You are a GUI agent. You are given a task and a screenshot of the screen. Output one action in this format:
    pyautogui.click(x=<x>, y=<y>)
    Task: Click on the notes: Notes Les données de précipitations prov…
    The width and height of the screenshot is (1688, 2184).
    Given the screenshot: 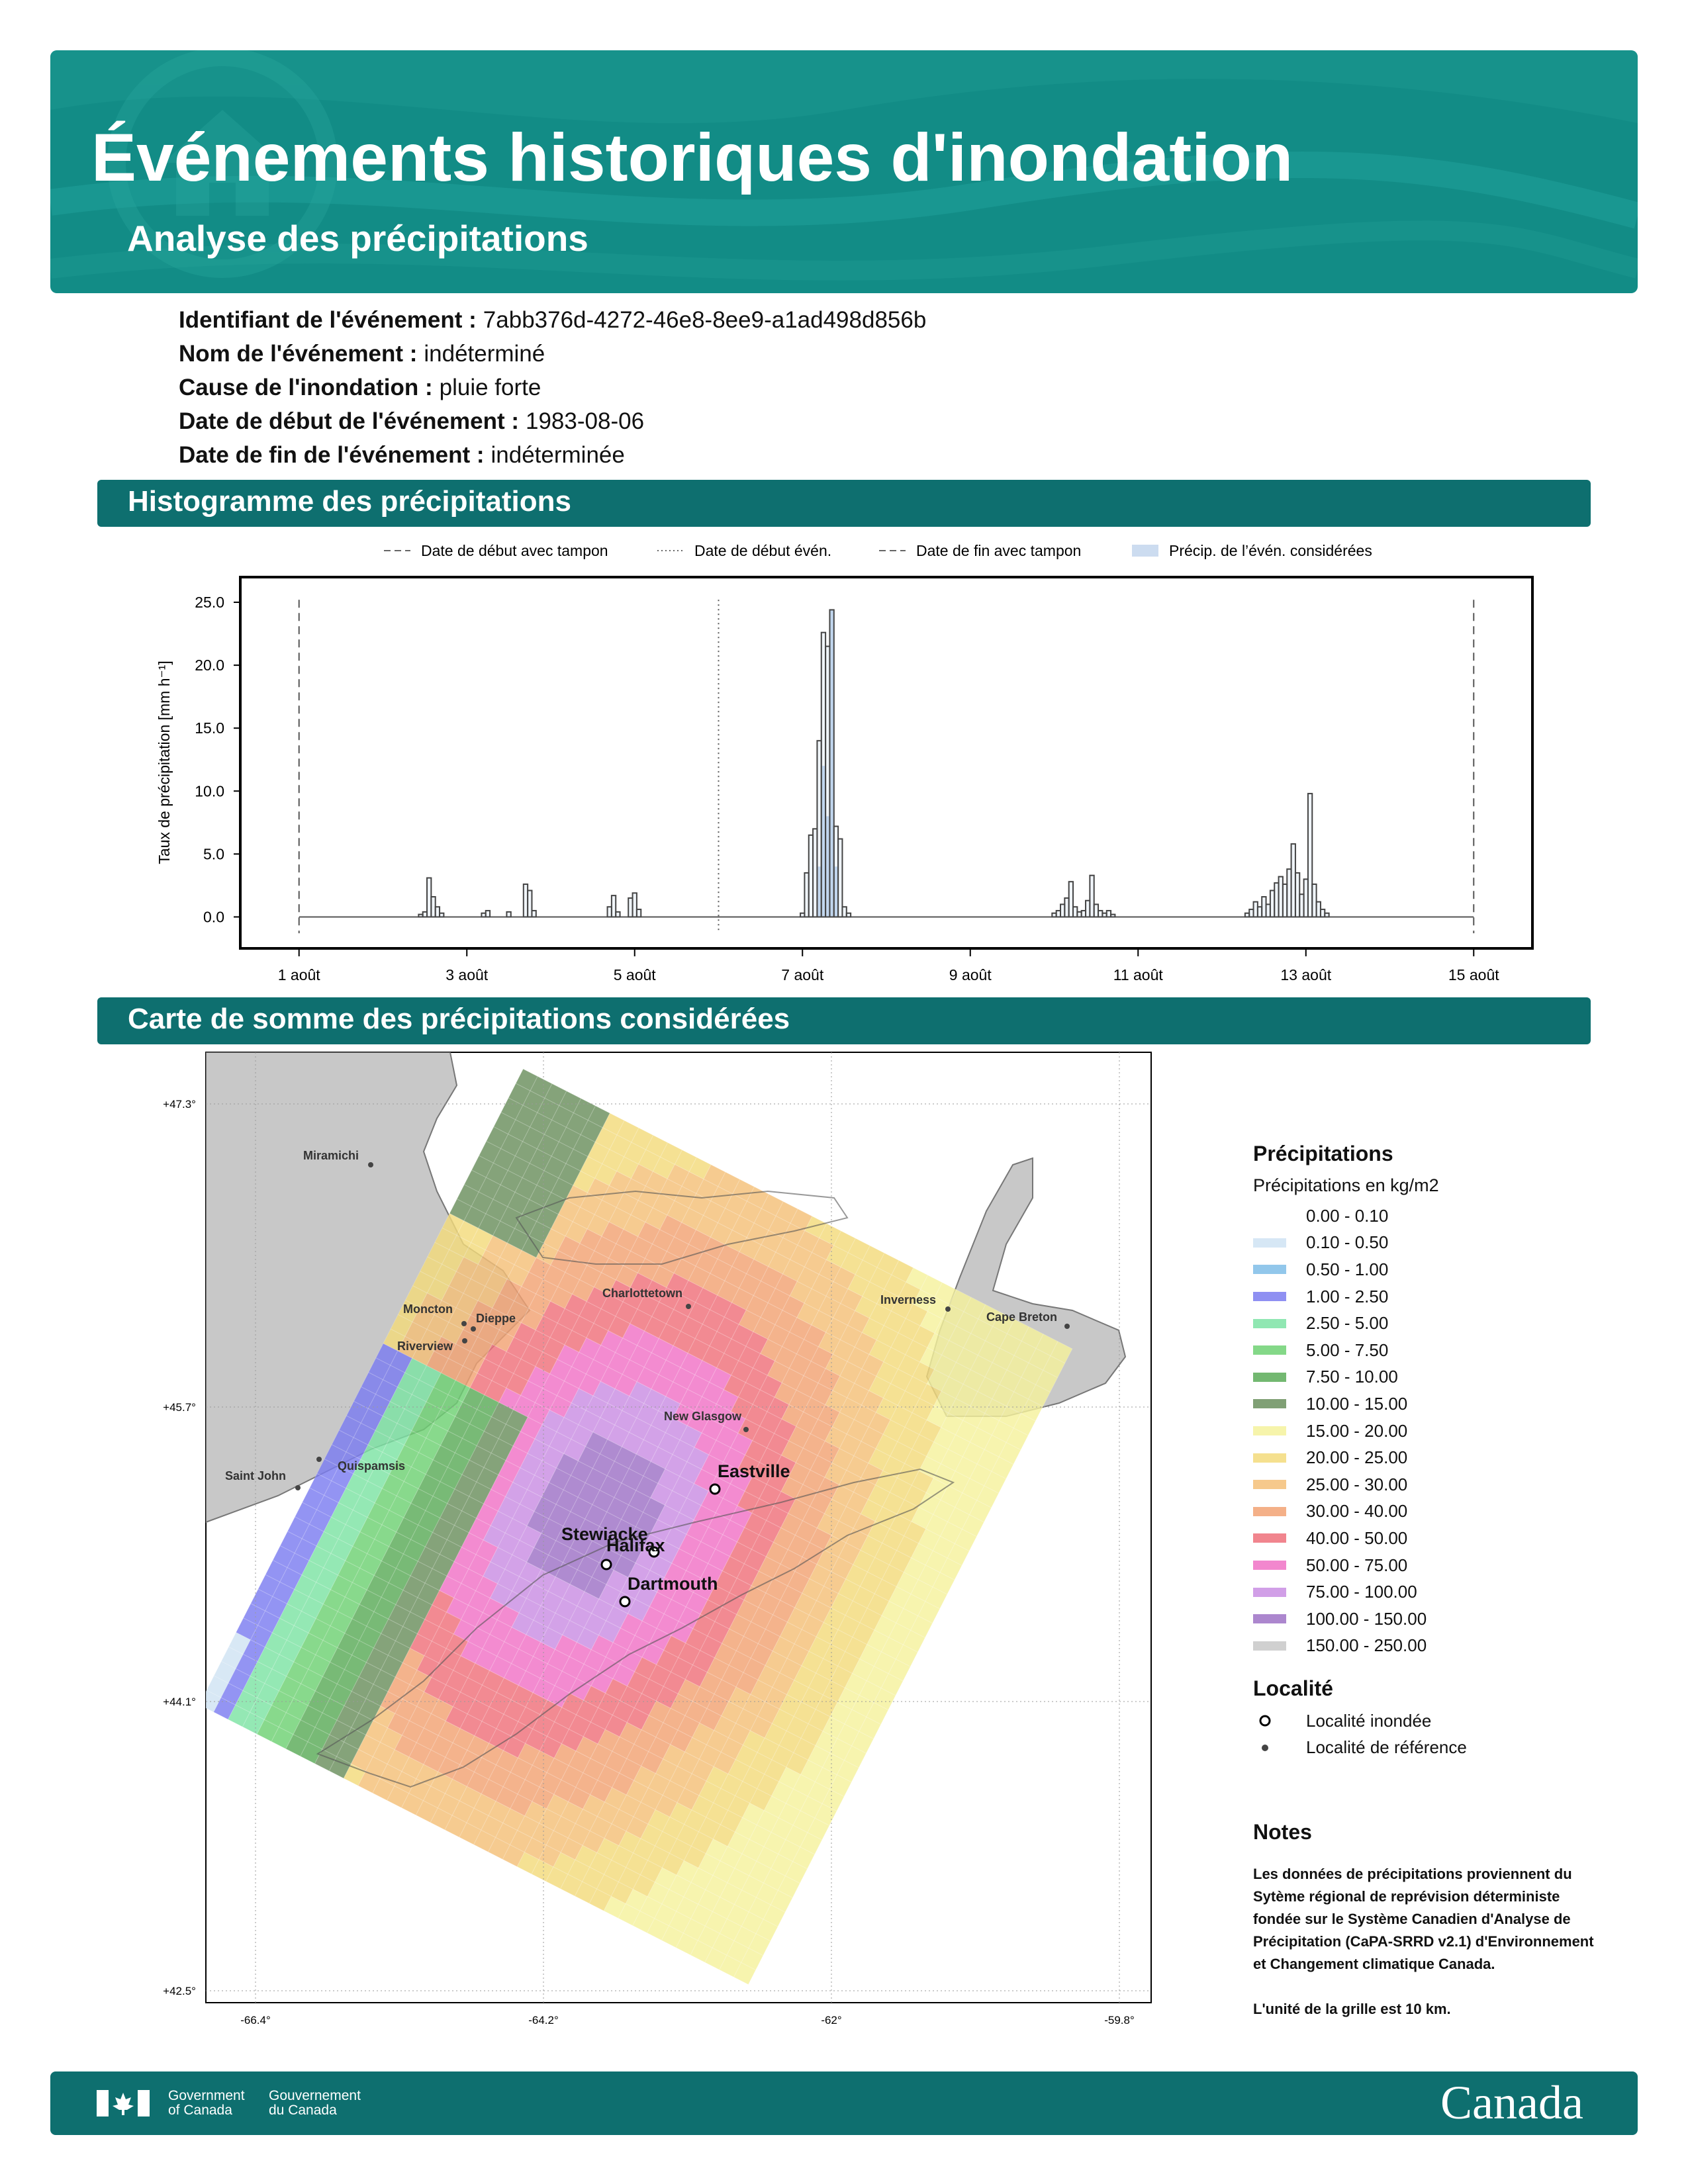 What is the action you would take?
    pyautogui.click(x=1432, y=1920)
    